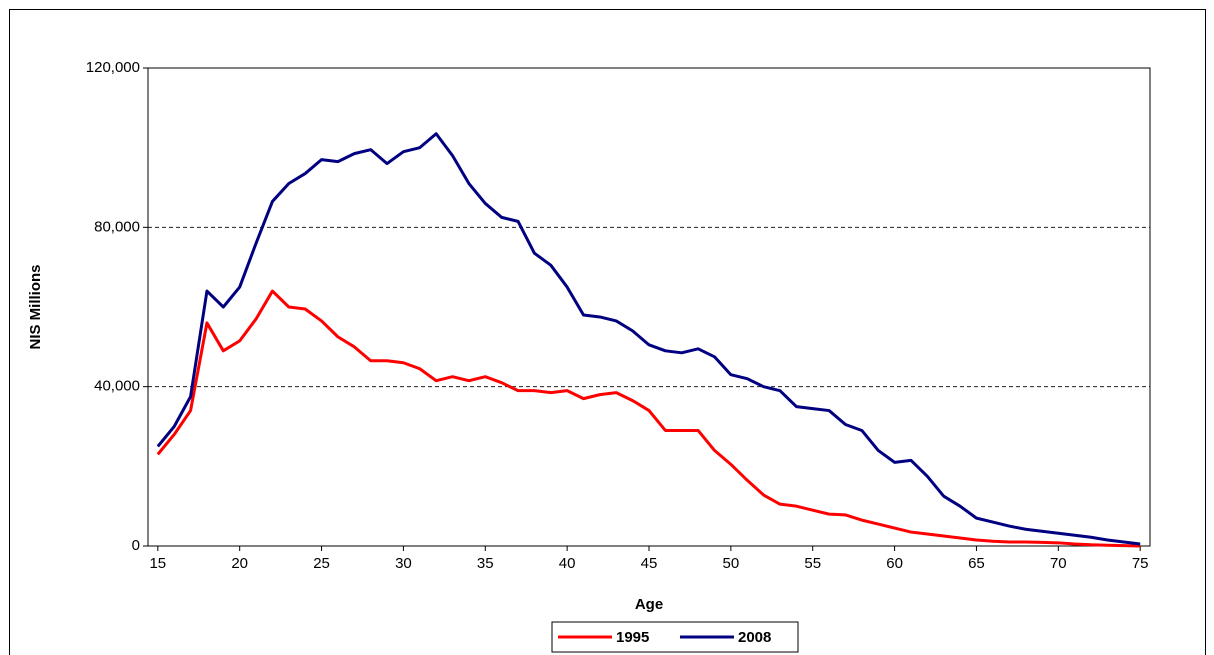 The image size is (1214, 655). I want to click on x-tick-label: 15, so click(157, 563).